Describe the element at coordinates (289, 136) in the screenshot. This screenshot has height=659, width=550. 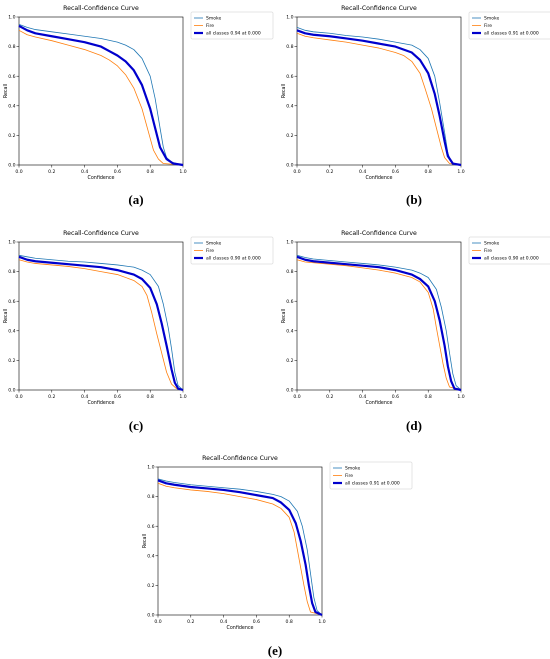
I see `y-tick-label-b-1: 0.2` at that location.